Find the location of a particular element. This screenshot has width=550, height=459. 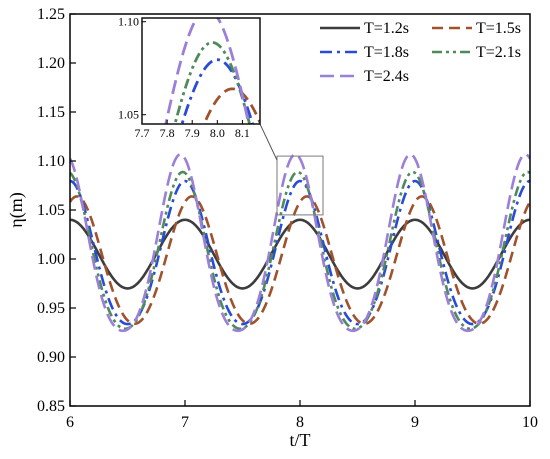

inset-y-tick-label: 1.05 is located at coordinates (128, 115).